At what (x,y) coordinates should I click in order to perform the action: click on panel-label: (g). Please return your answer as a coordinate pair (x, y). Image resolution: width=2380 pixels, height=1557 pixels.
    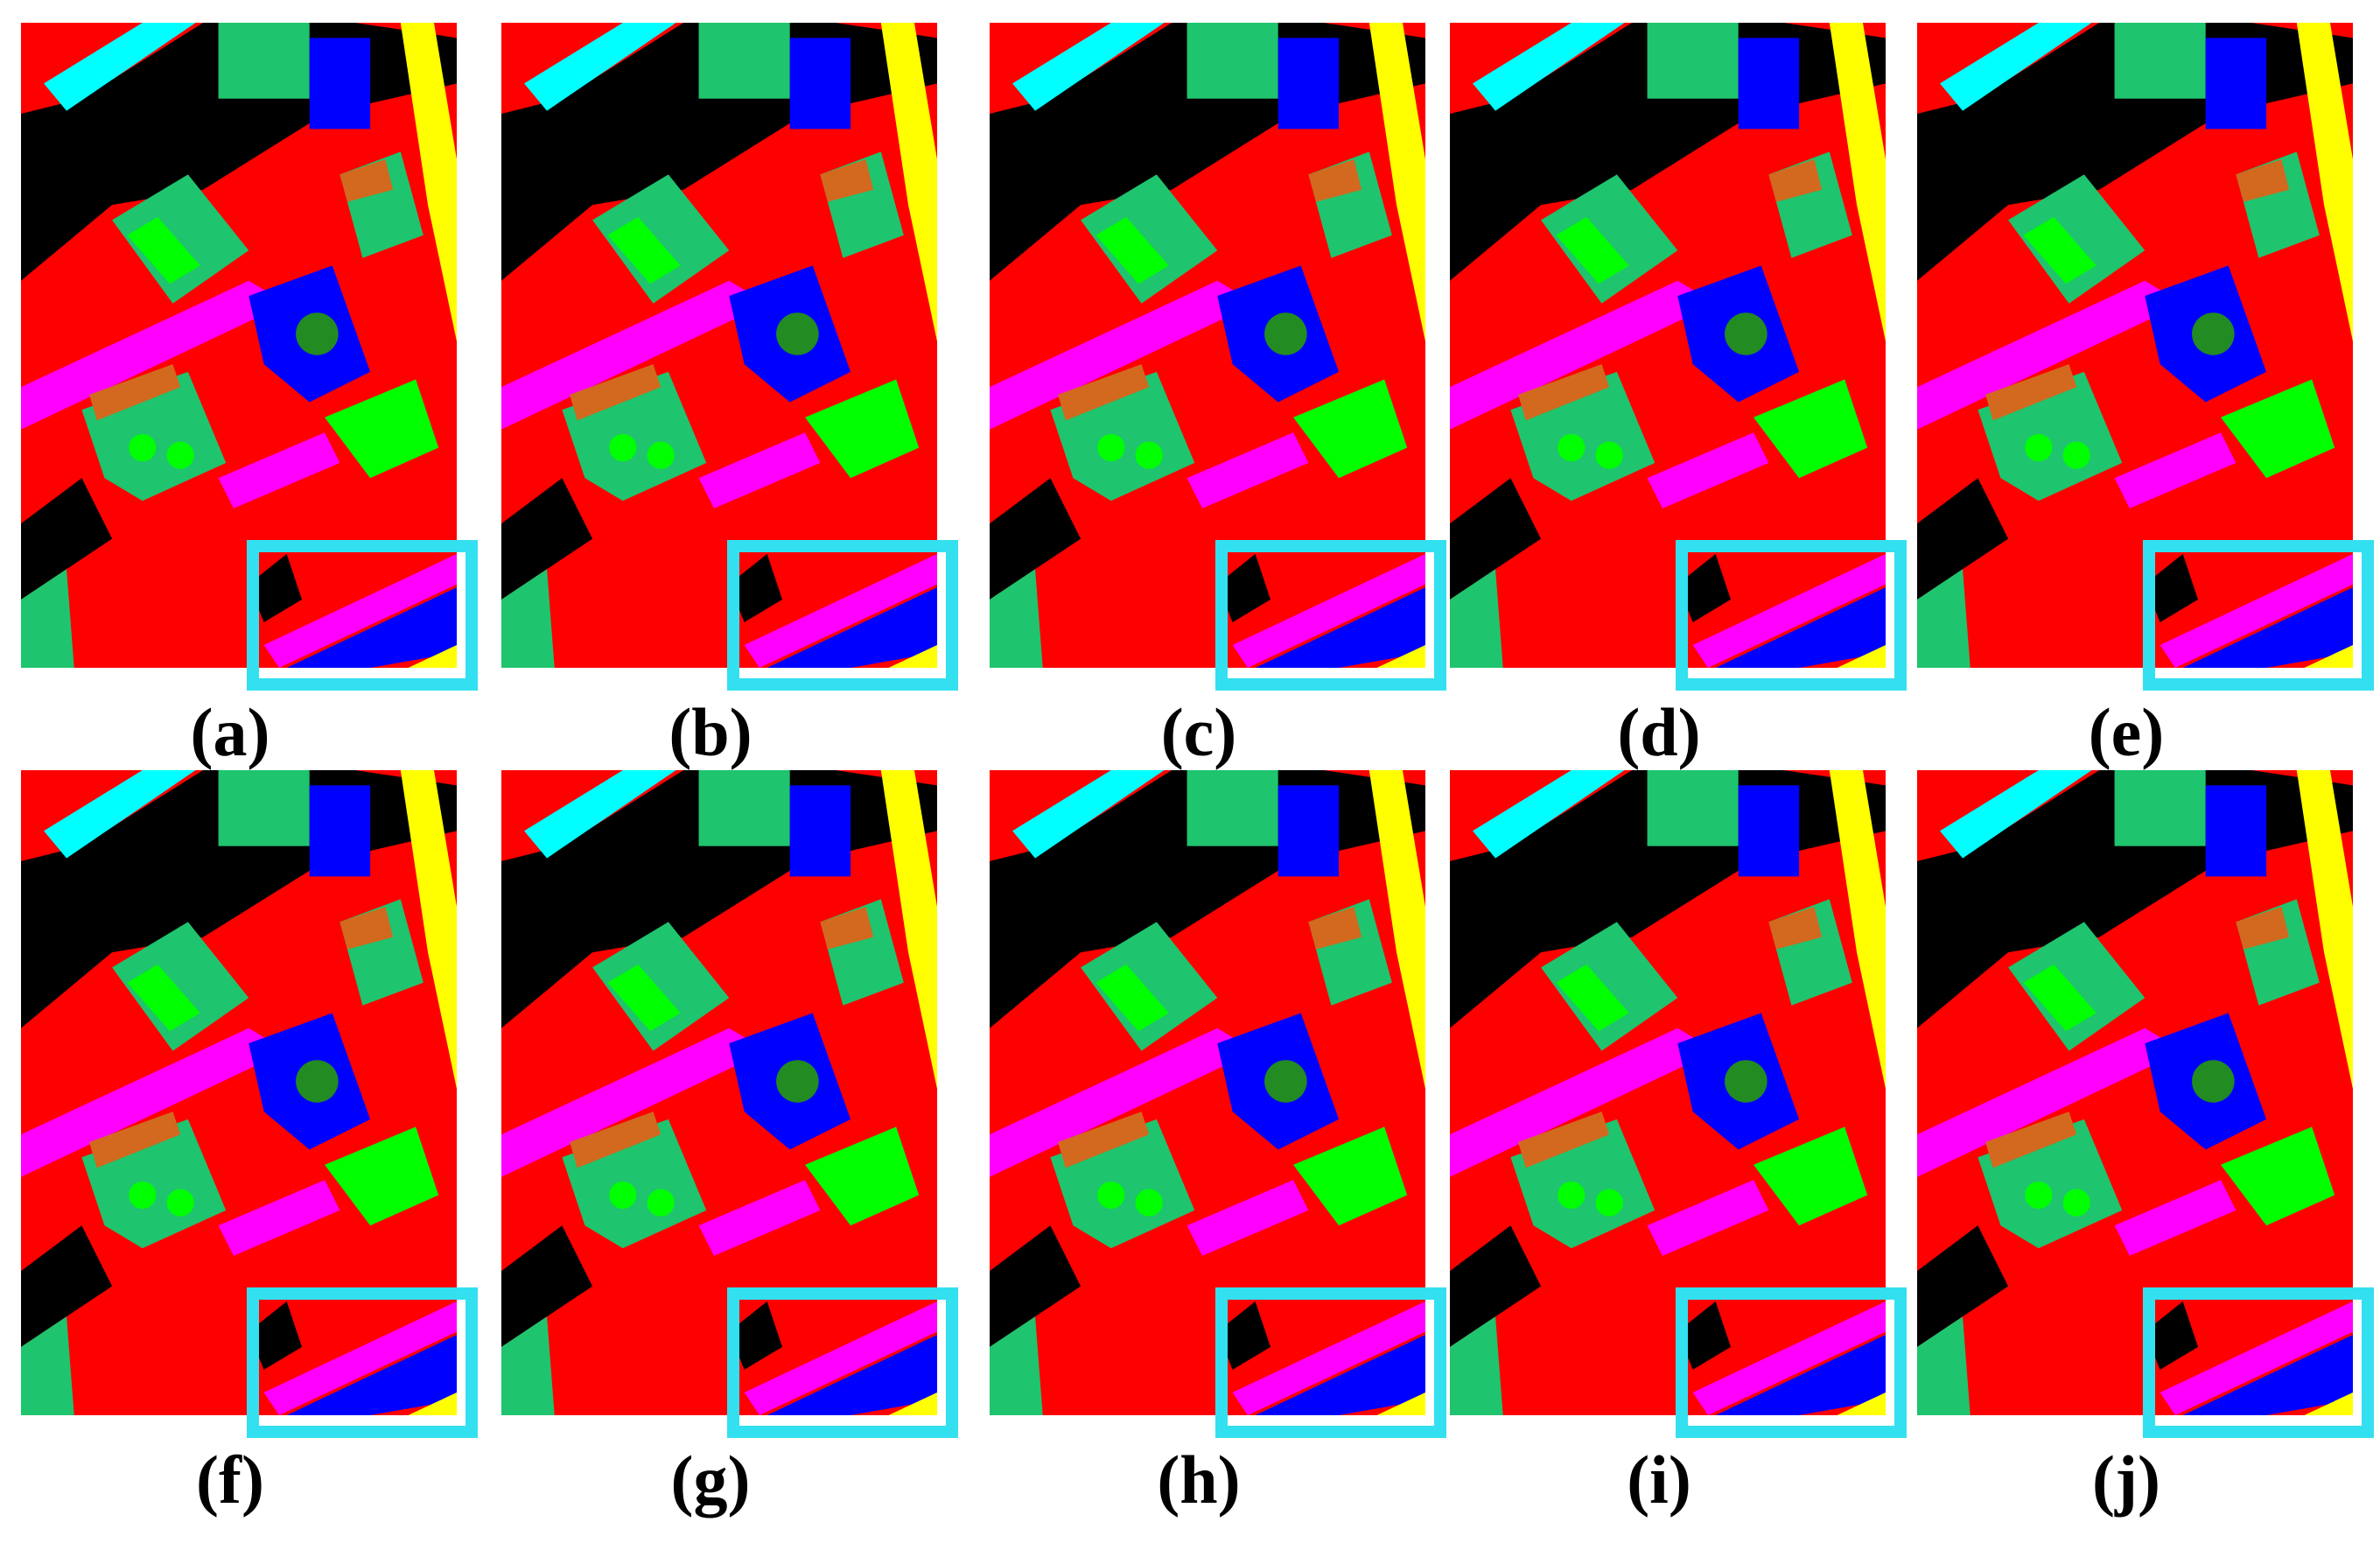
    Looking at the image, I should click on (711, 1479).